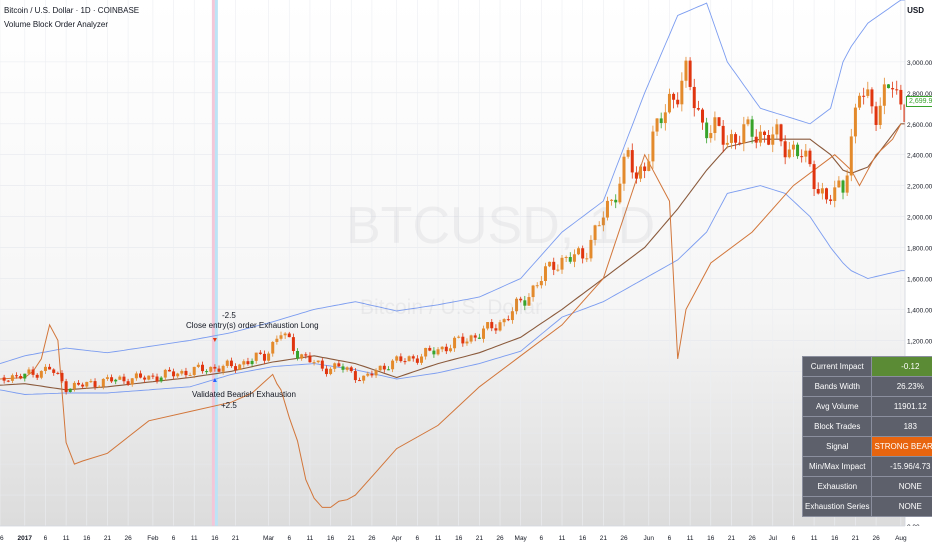 This screenshot has width=932, height=550. I want to click on symbol-title: Bitcoin / U.S. Dollar · 1D · COINBASE, so click(72, 10).